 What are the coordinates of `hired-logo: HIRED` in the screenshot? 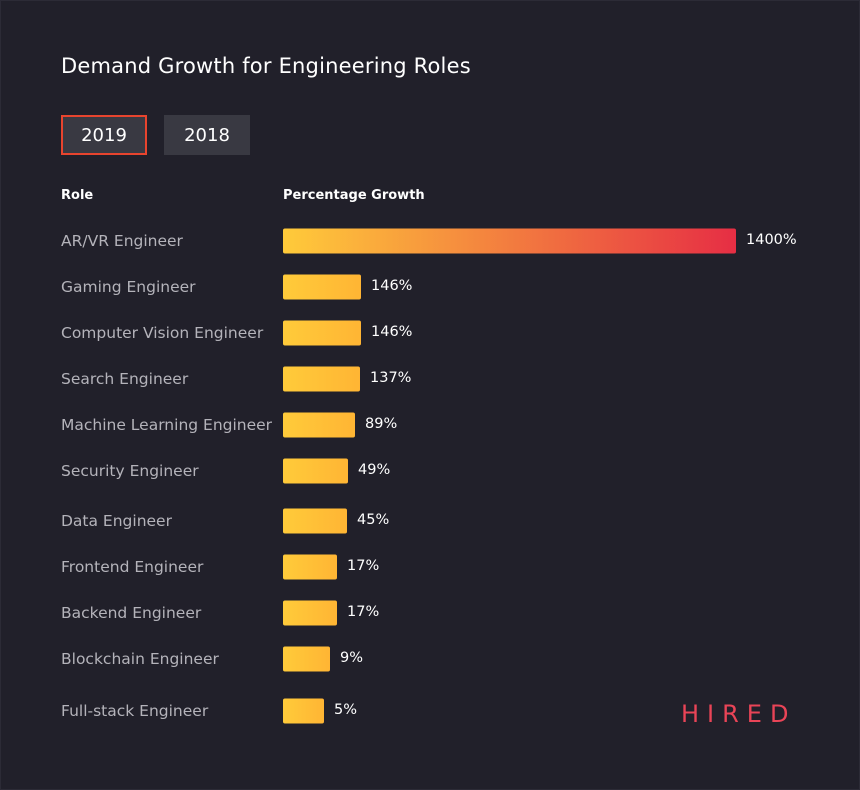 It's located at (739, 714).